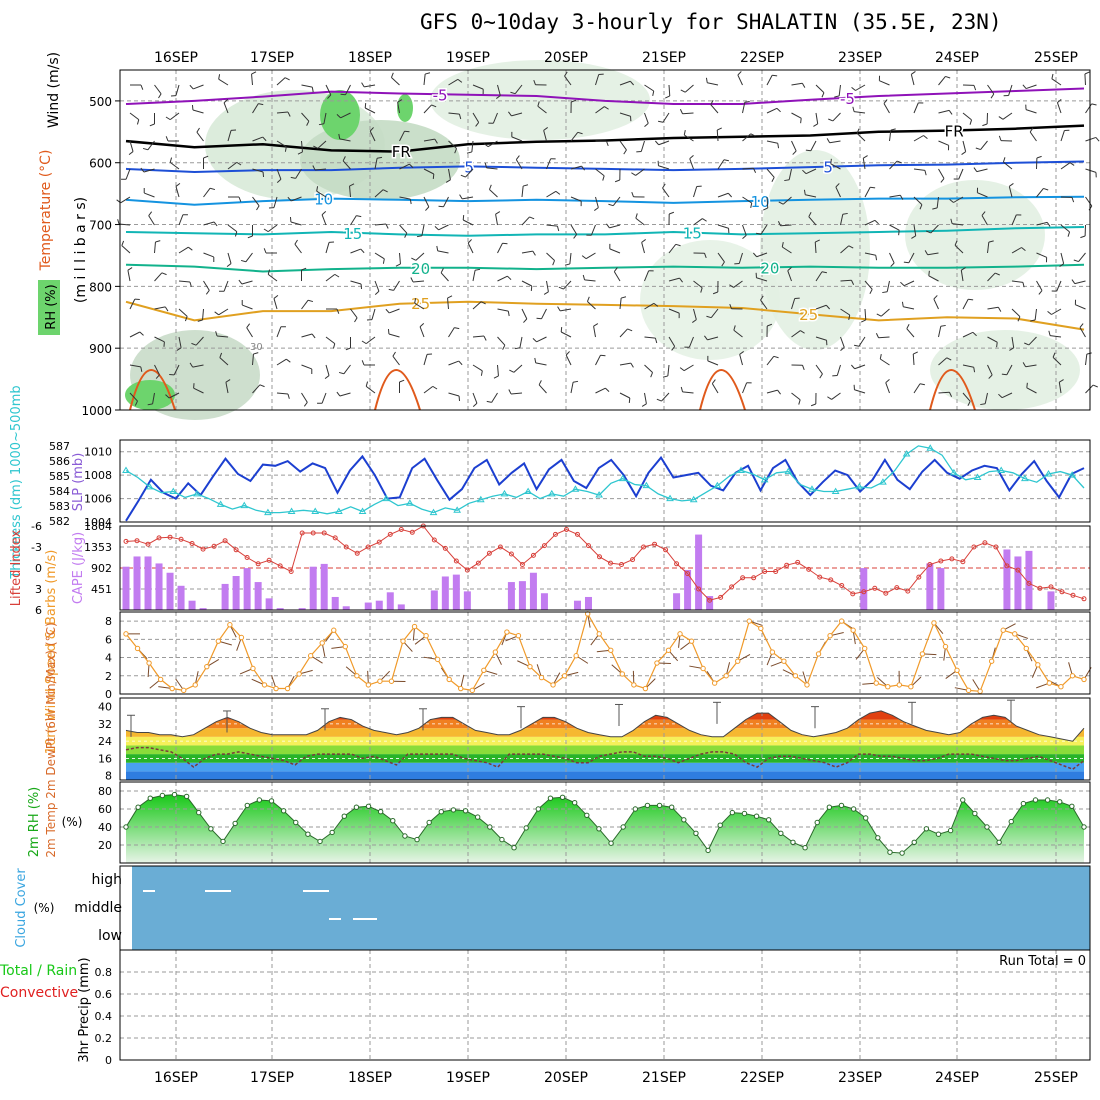 This screenshot has height=1100, width=1100. I want to click on rh-axis-label: 2m RH (%), so click(34, 822).